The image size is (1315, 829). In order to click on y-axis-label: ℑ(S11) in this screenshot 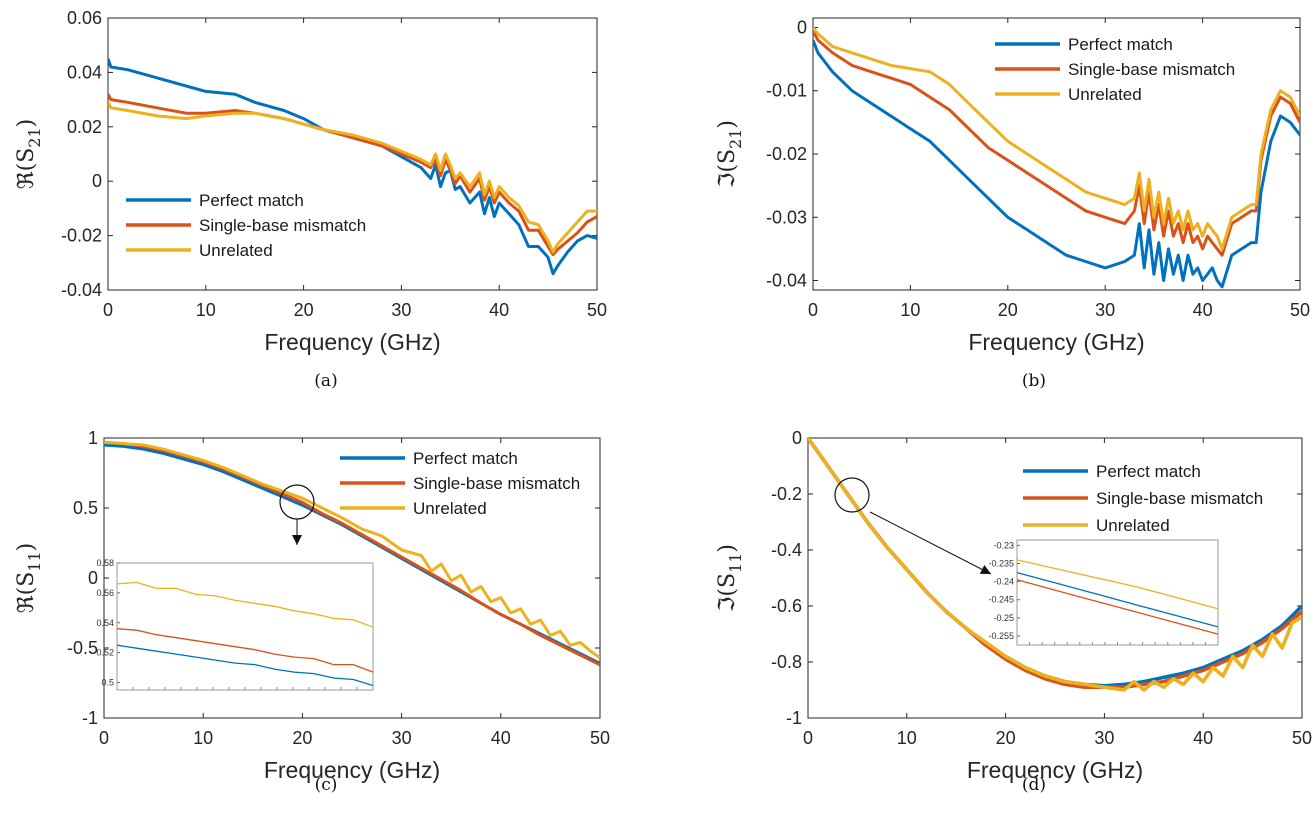, I will do `click(730, 578)`.